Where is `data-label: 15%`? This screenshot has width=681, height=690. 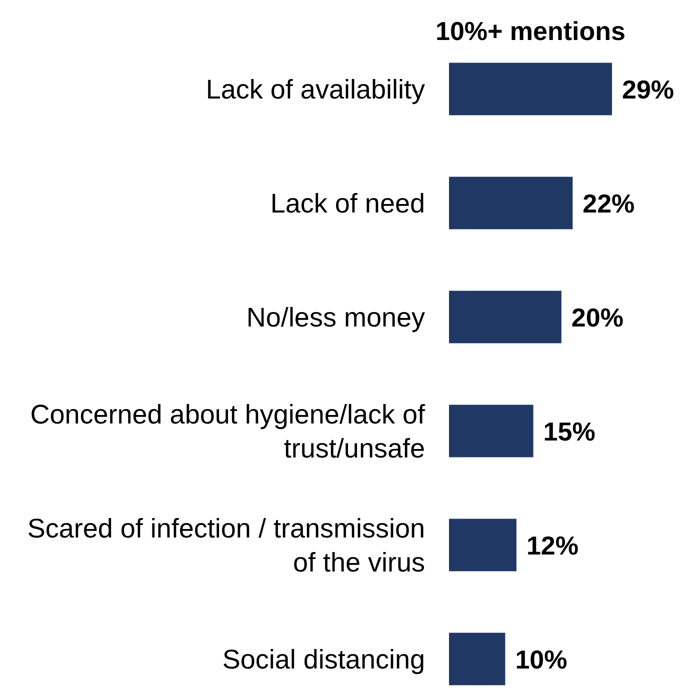 data-label: 15% is located at coordinates (569, 431).